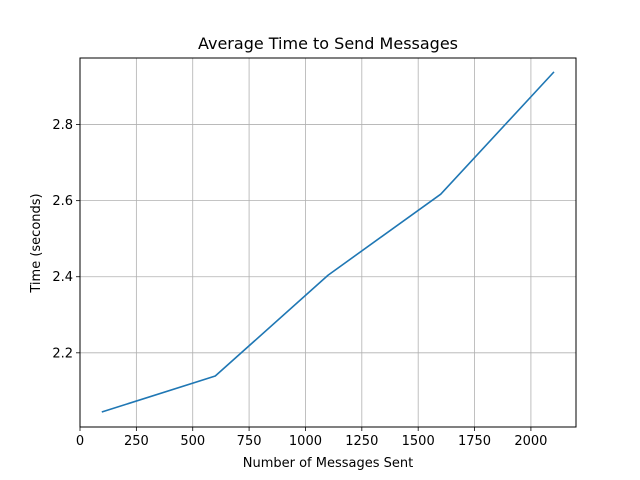 The width and height of the screenshot is (640, 480). What do you see at coordinates (305, 441) in the screenshot?
I see `x-tick-label: 1000` at bounding box center [305, 441].